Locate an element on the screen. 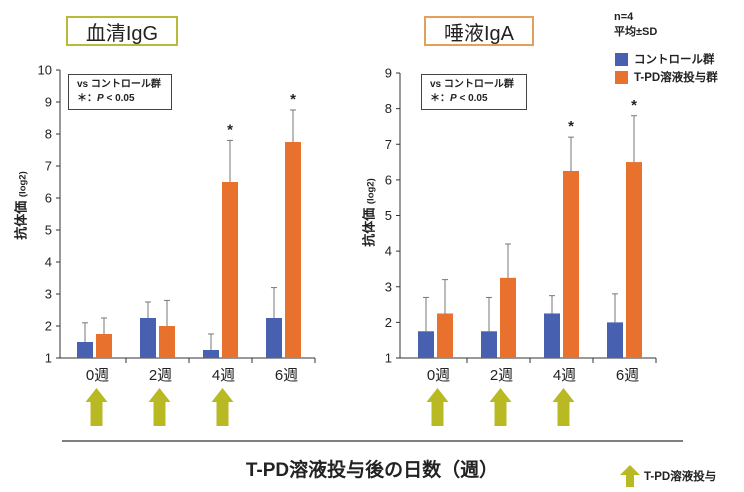 The height and width of the screenshot is (492, 744). legend-label-control: コントロール群 is located at coordinates (674, 60).